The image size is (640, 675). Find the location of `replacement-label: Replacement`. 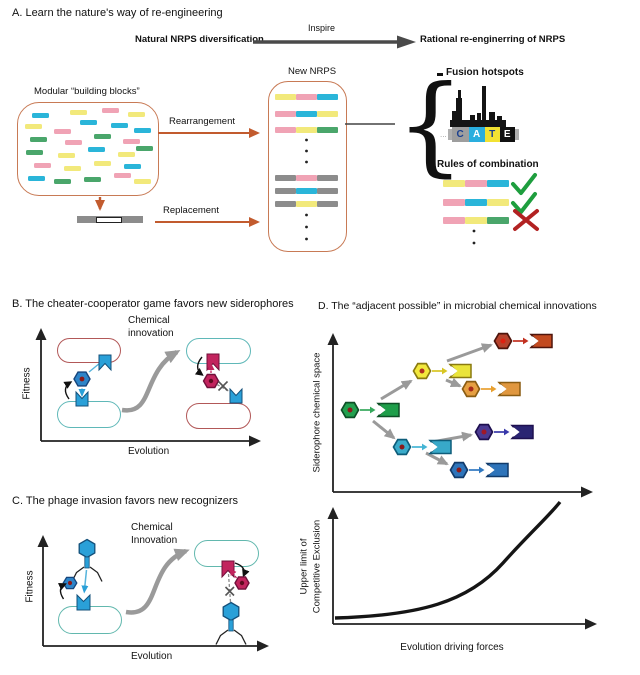

replacement-label: Replacement is located at coordinates (191, 210).